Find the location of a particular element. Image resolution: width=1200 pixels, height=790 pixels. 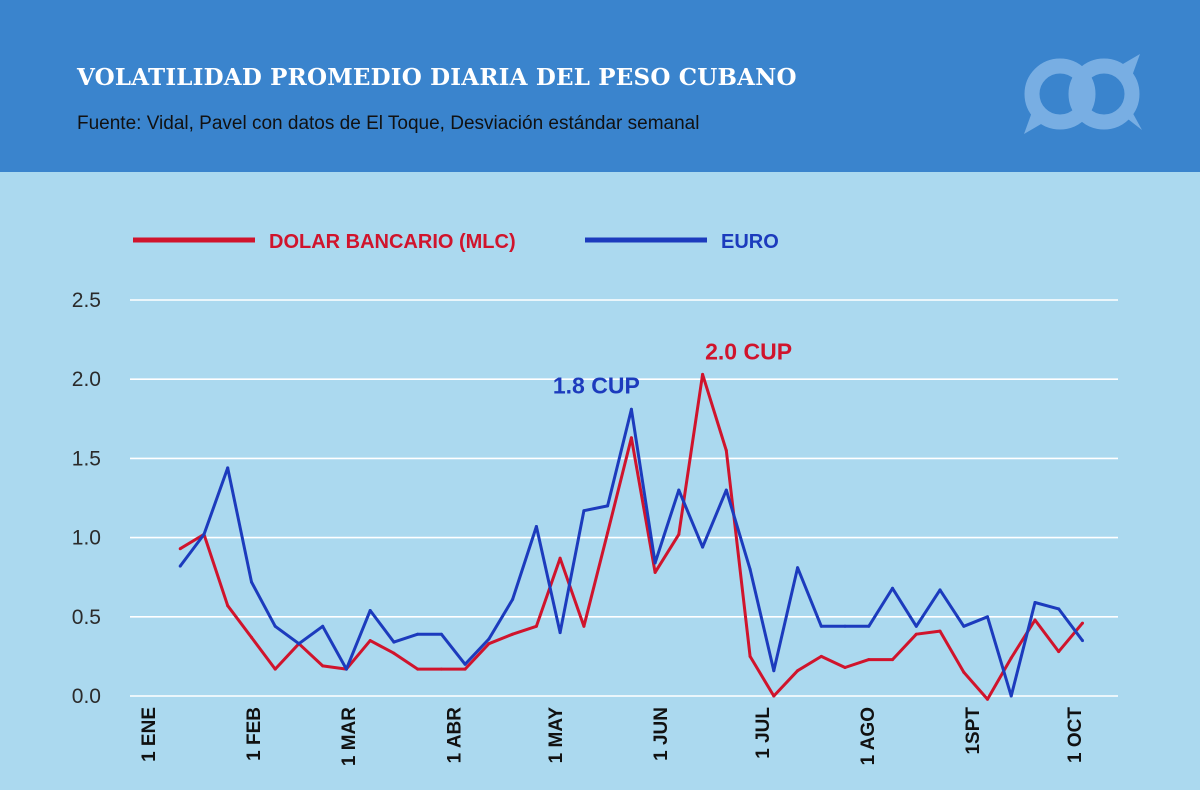

chart-legend: DOLAR BANCARIO (MLC) EURO is located at coordinates (456, 242).